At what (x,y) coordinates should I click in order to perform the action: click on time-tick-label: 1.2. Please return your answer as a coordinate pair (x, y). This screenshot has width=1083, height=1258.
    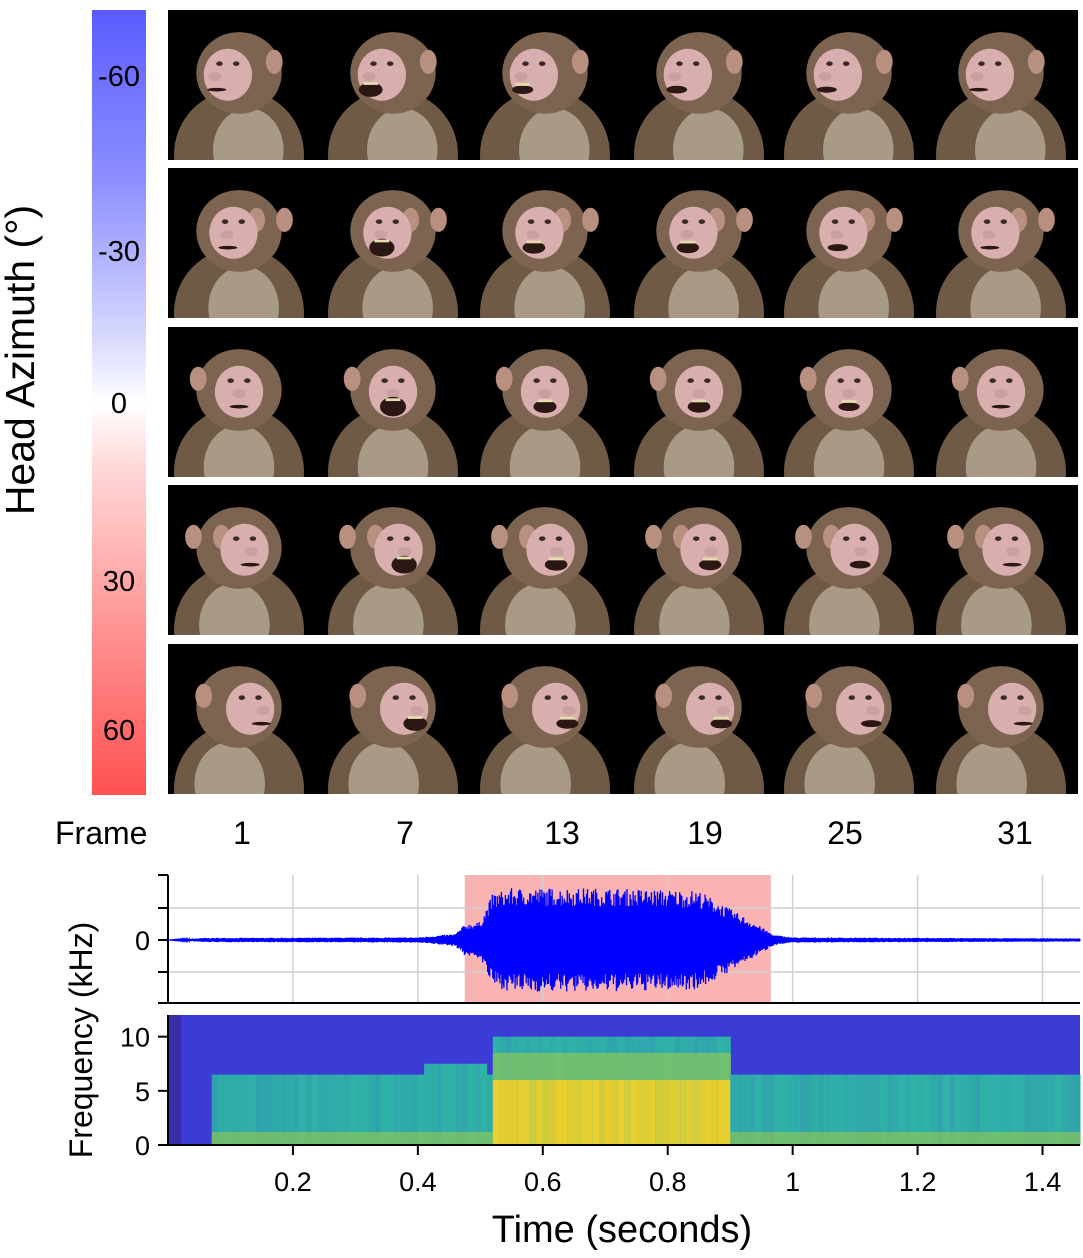
    Looking at the image, I should click on (918, 1182).